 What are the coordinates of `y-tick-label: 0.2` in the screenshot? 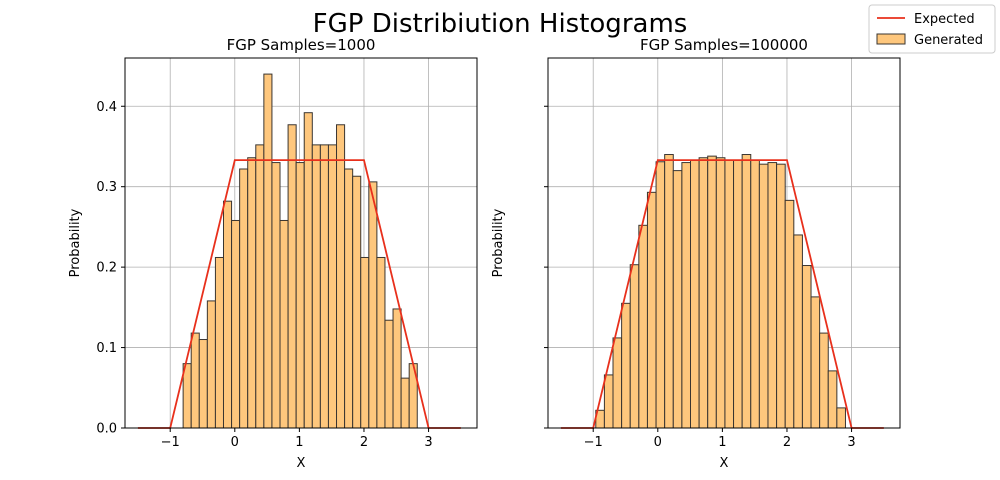 It's located at (106, 268).